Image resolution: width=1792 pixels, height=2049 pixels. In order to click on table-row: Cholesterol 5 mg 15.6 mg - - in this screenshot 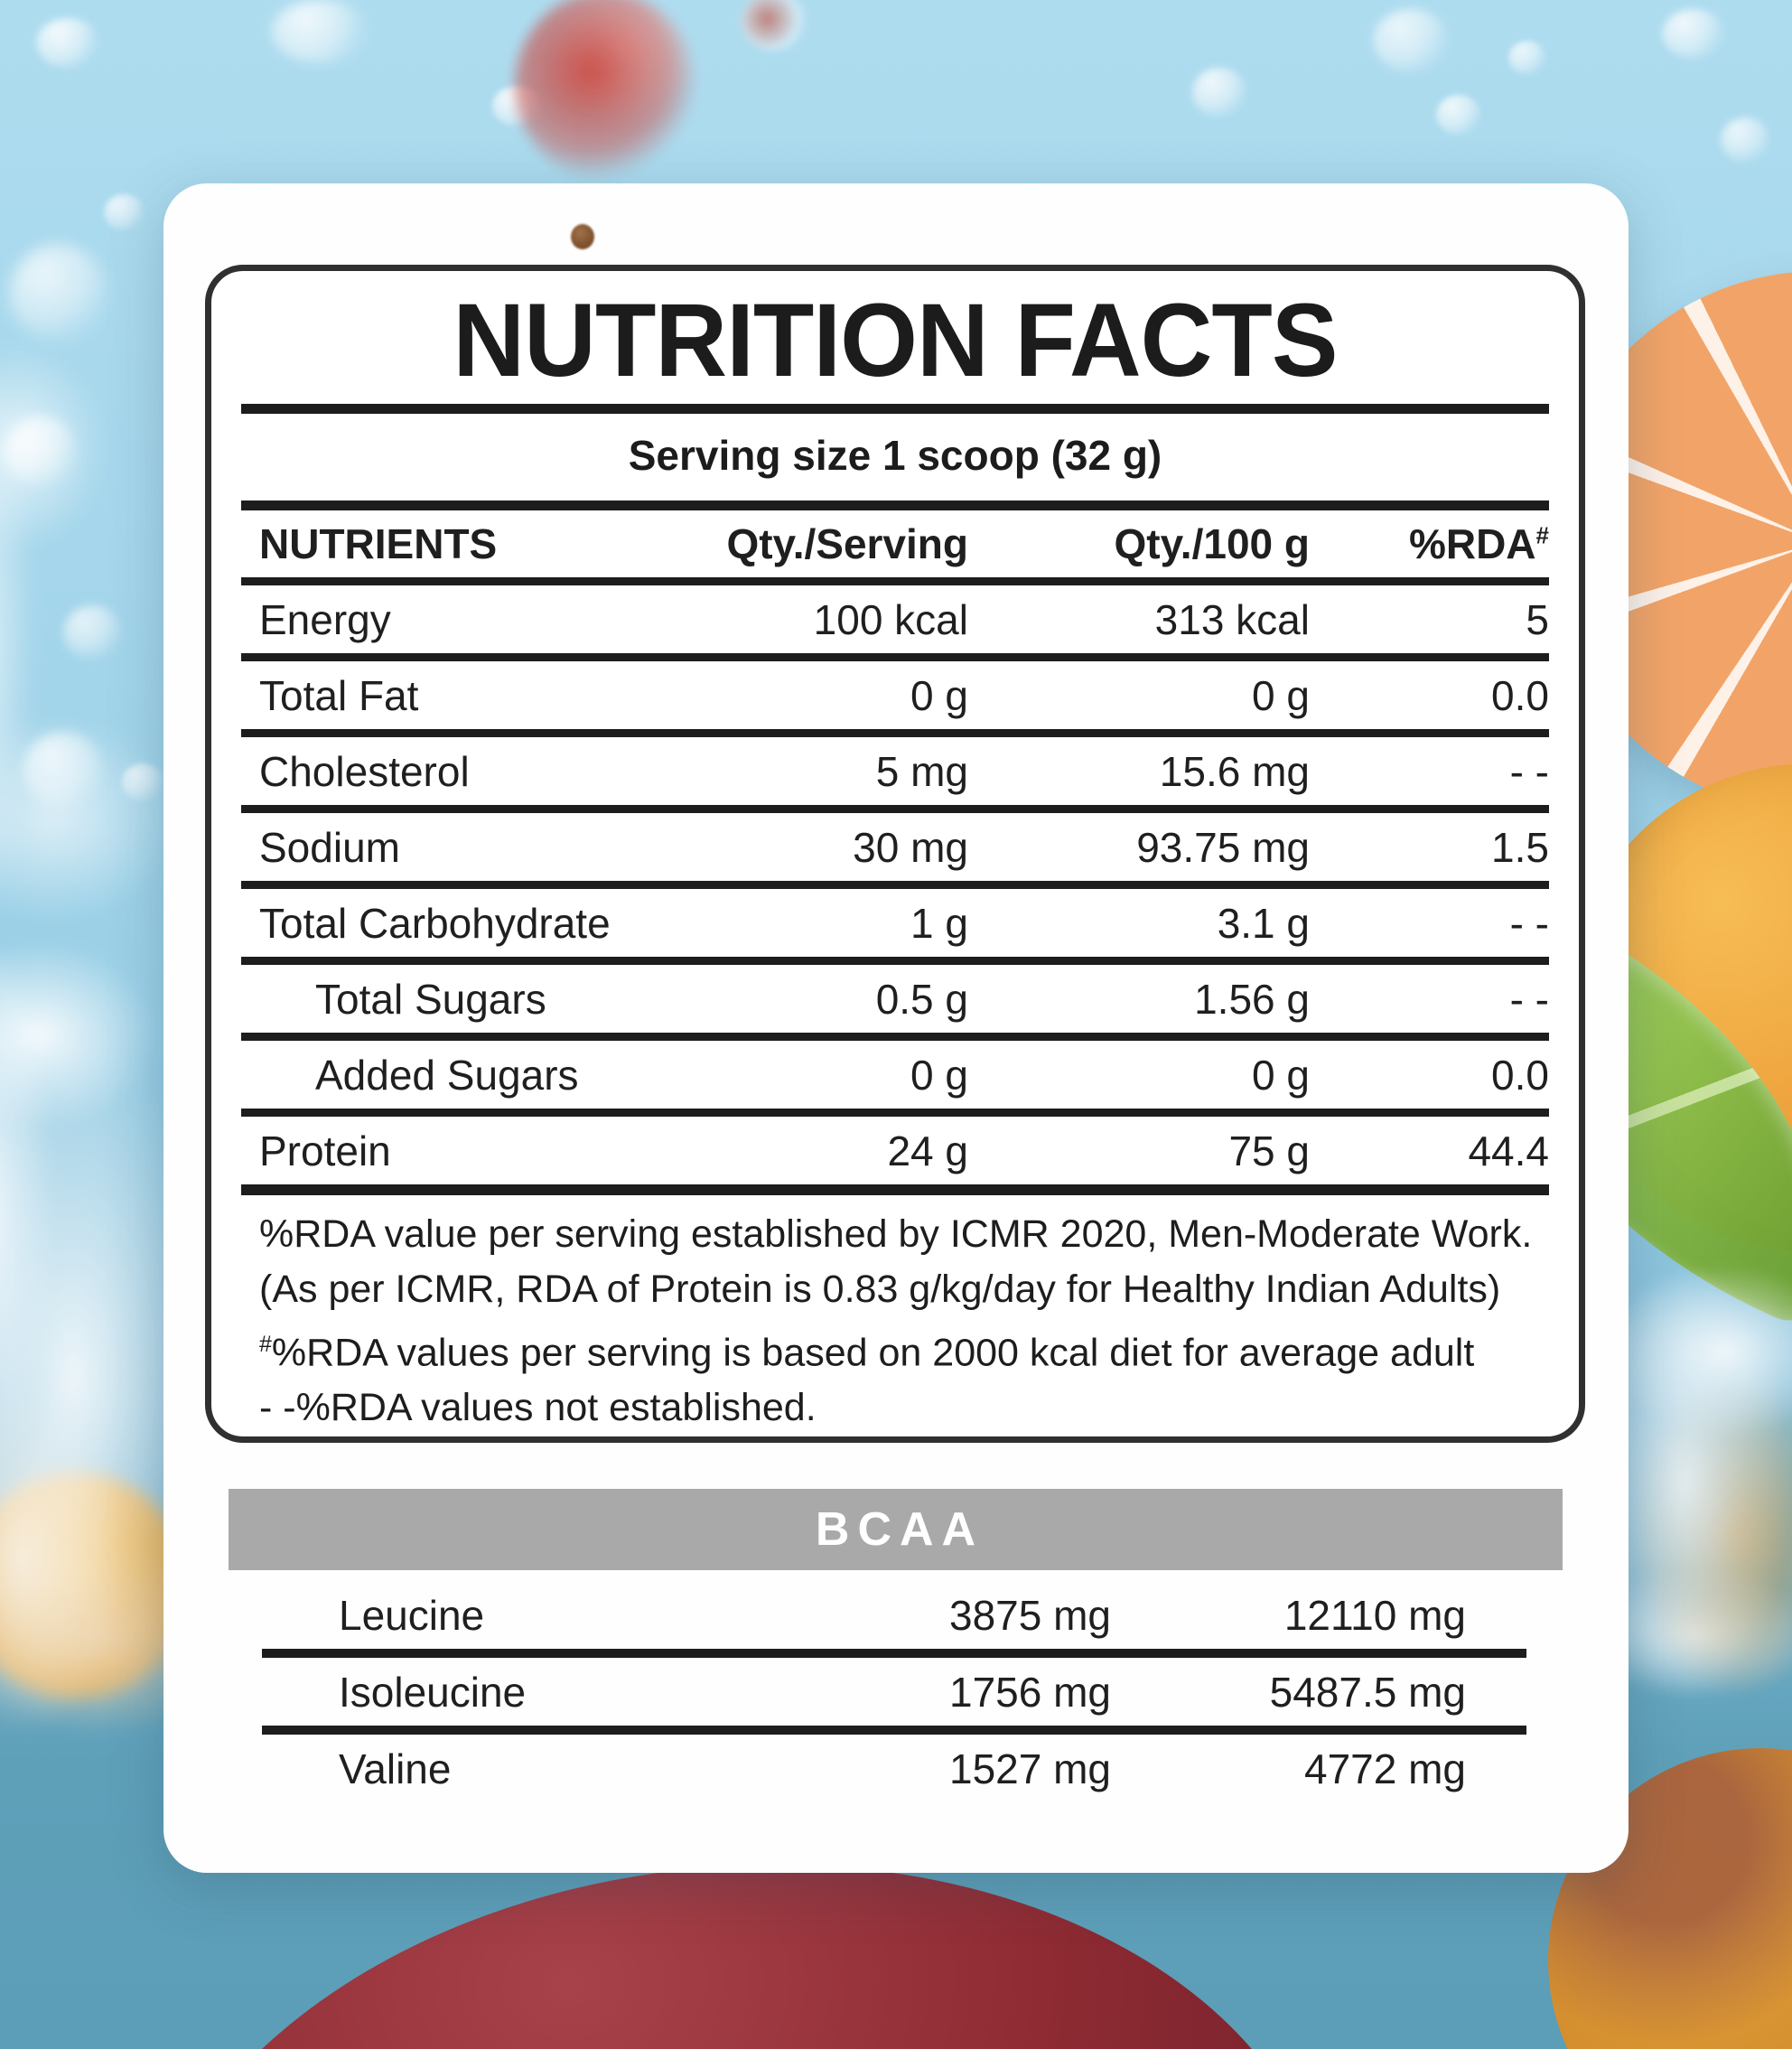, I will do `click(895, 771)`.